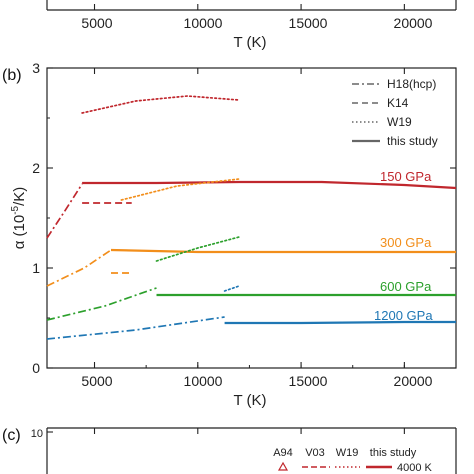 This screenshot has width=474, height=474. Describe the element at coordinates (19, 218) in the screenshot. I see `y-axis-label: α (10-5/K)` at that location.